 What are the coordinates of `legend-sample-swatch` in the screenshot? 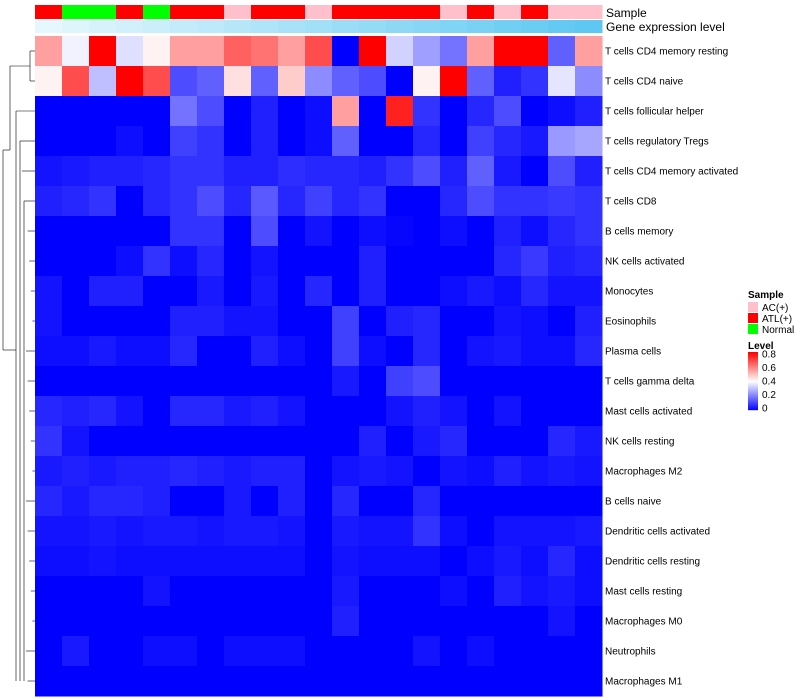 It's located at (753, 307).